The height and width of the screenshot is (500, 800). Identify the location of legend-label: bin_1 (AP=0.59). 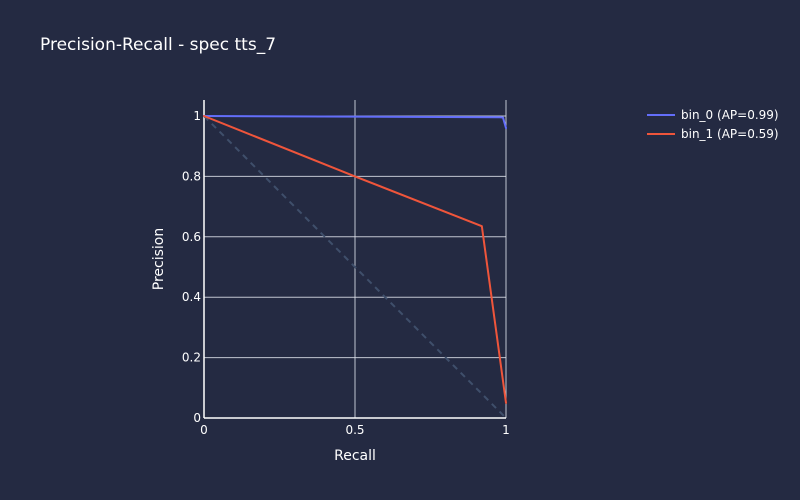
(730, 134).